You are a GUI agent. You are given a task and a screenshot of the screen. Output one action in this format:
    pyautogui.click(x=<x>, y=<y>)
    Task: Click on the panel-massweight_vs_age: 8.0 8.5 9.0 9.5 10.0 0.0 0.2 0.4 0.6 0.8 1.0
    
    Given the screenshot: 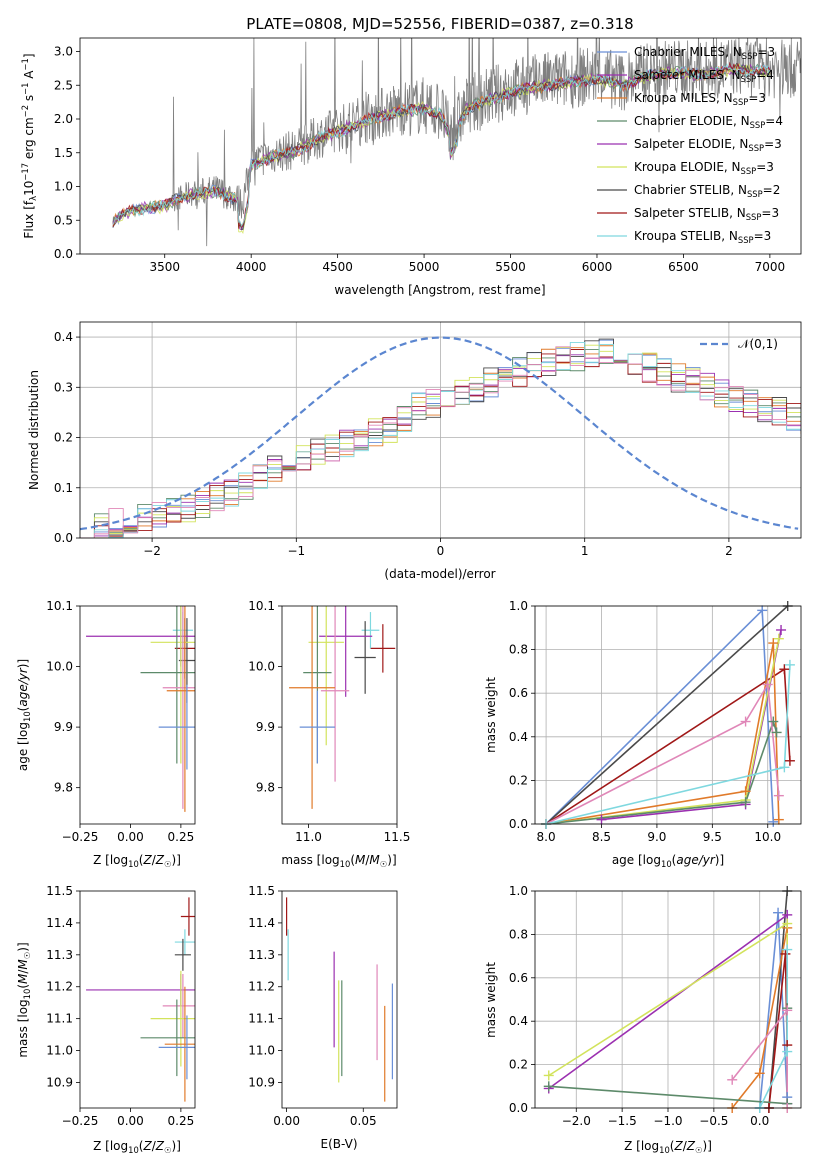 What is the action you would take?
    pyautogui.click(x=655, y=721)
    